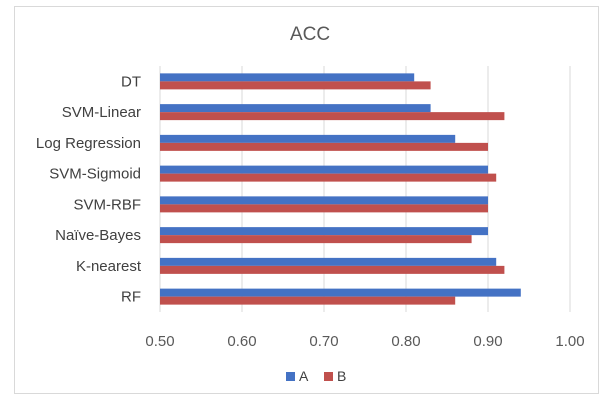  Describe the element at coordinates (109, 266) in the screenshot. I see `category-label: K-nearest` at that location.